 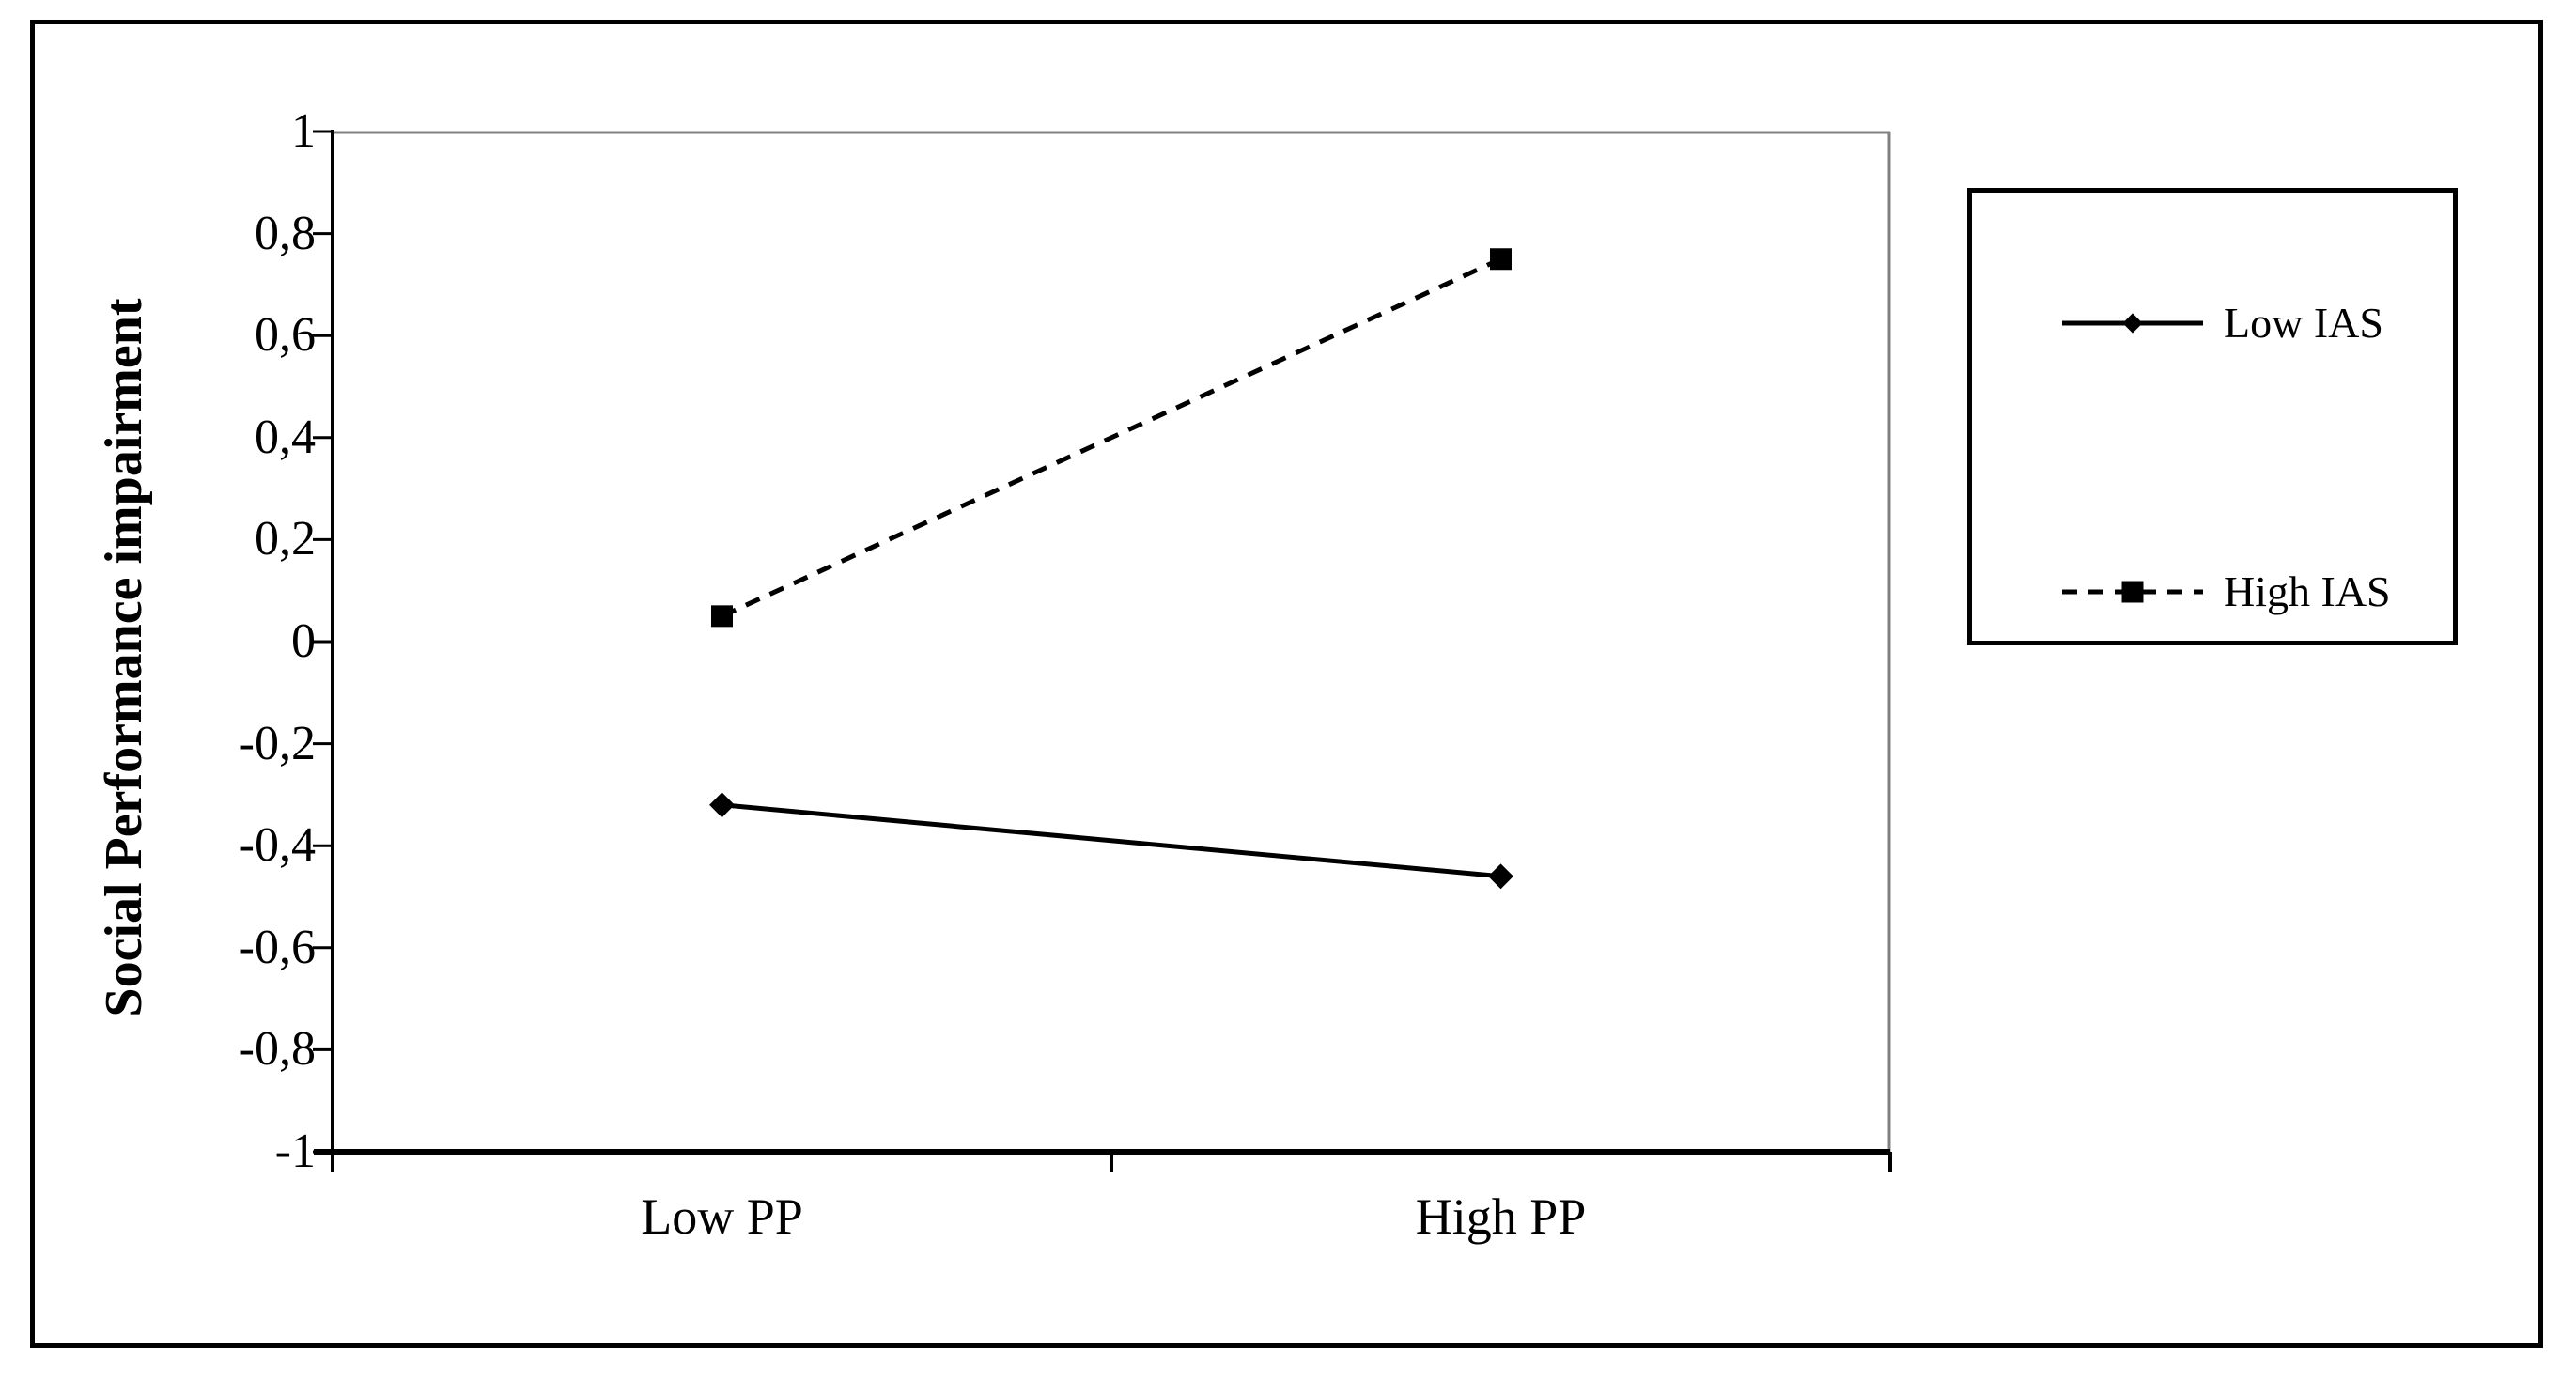 I want to click on legend-sample-solid-line, so click(x=2132, y=323).